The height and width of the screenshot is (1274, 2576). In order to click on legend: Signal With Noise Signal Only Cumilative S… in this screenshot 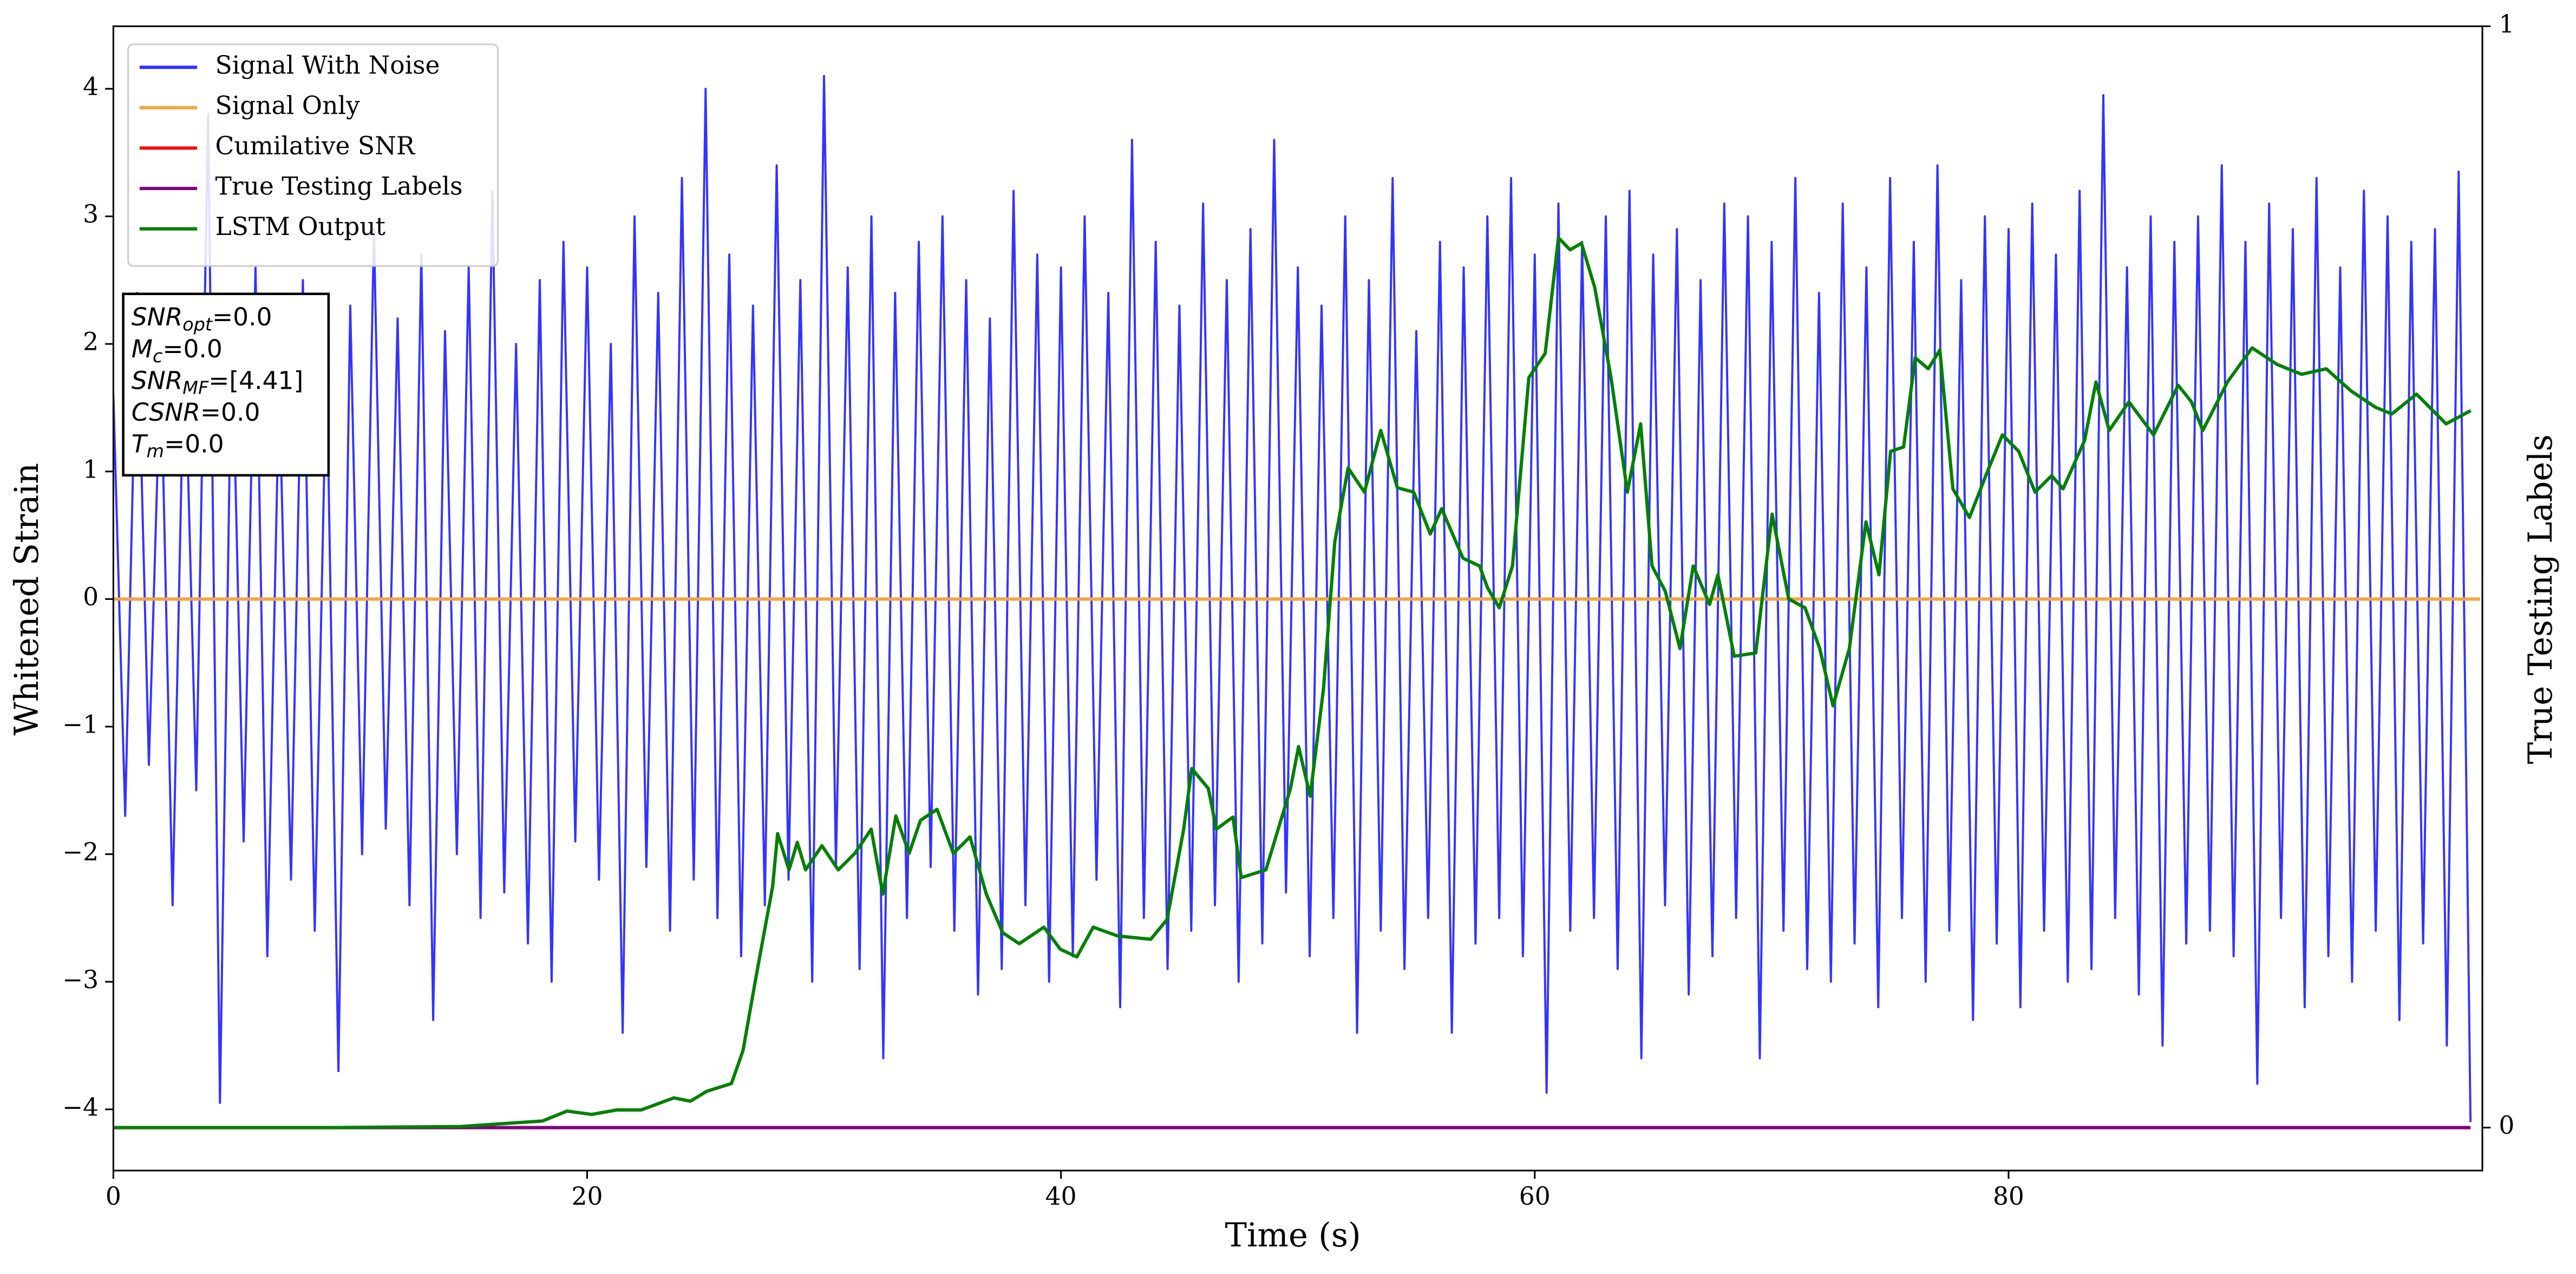, I will do `click(313, 155)`.